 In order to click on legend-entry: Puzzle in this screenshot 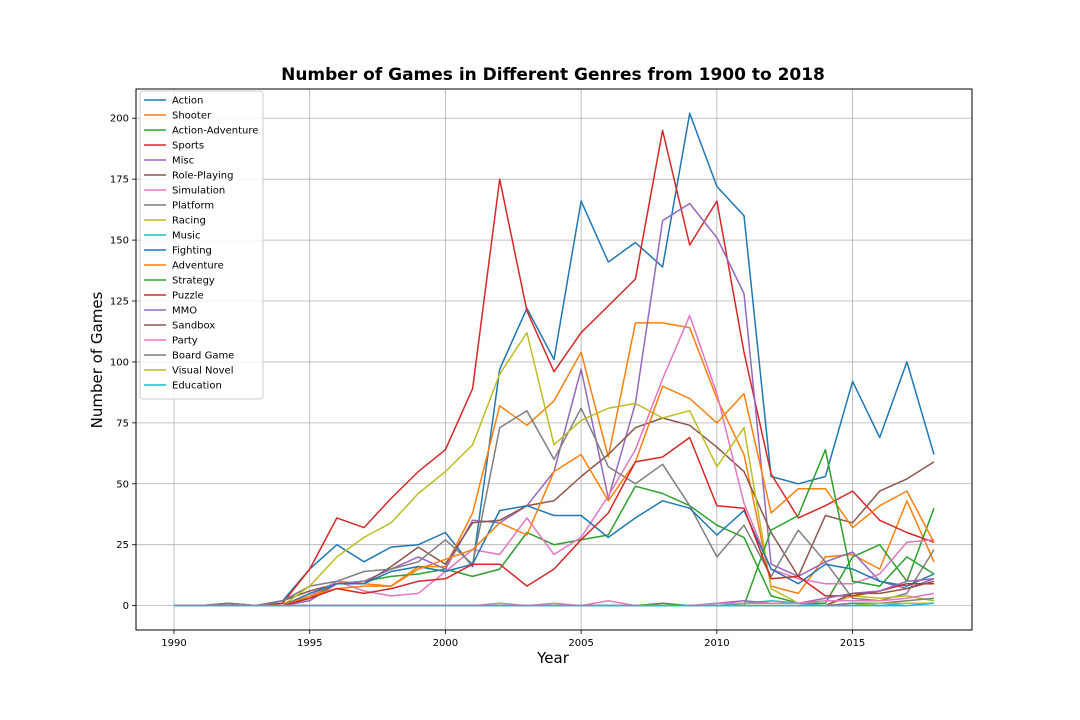, I will do `click(188, 296)`.